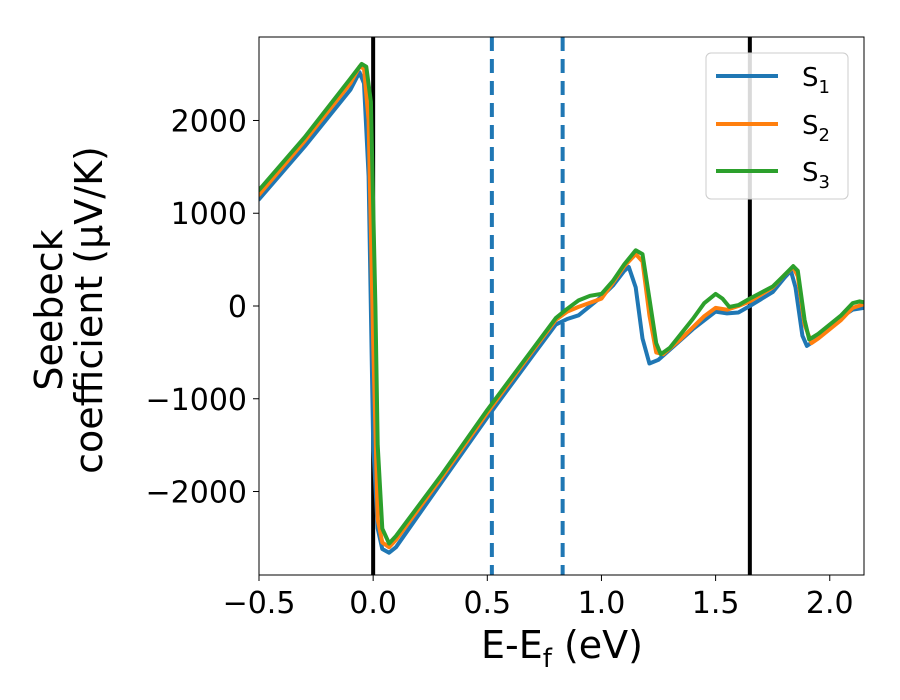 Image resolution: width=900 pixels, height=700 pixels. What do you see at coordinates (562, 648) in the screenshot?
I see `x-axis-label: E-Ef (eV)` at bounding box center [562, 648].